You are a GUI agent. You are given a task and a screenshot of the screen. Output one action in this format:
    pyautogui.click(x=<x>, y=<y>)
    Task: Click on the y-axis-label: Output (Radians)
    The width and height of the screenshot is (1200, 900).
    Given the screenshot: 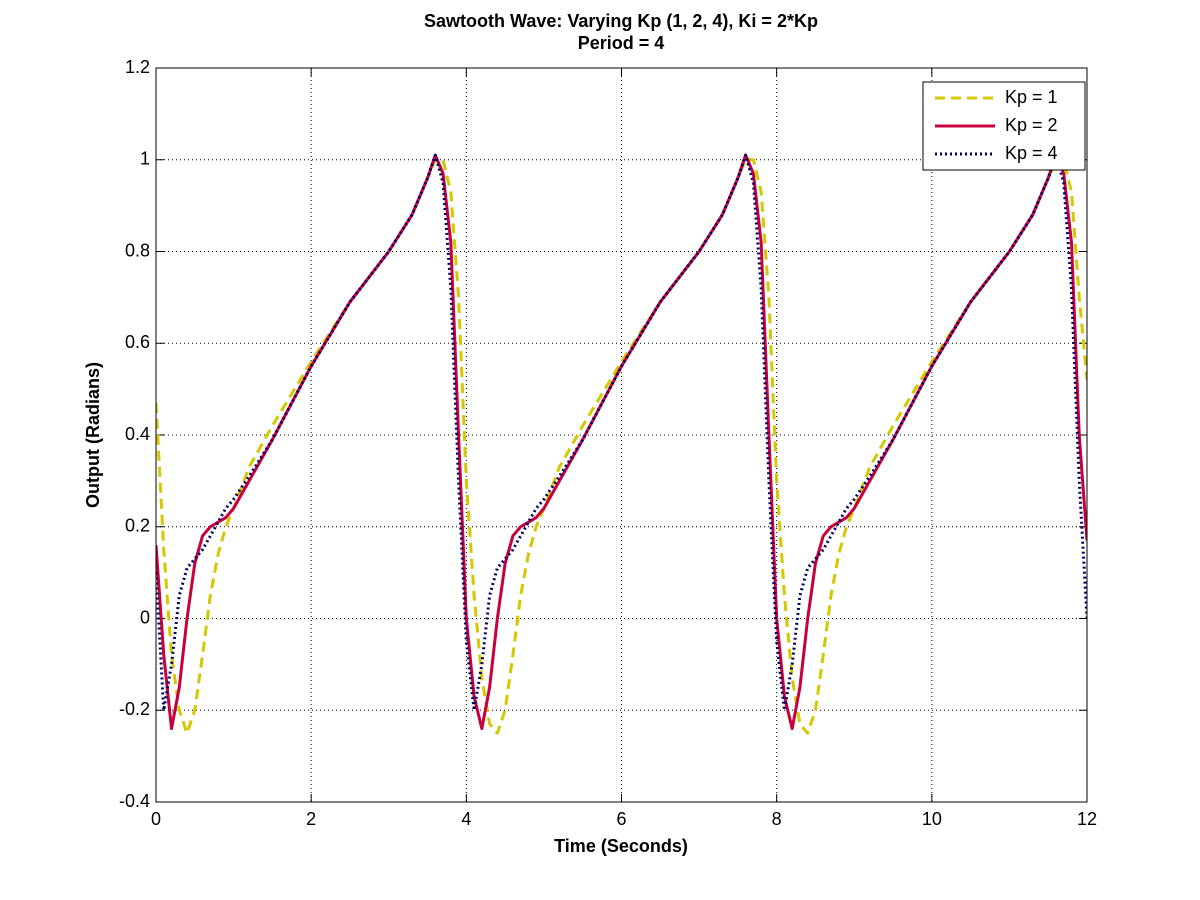 What is the action you would take?
    pyautogui.click(x=93, y=435)
    